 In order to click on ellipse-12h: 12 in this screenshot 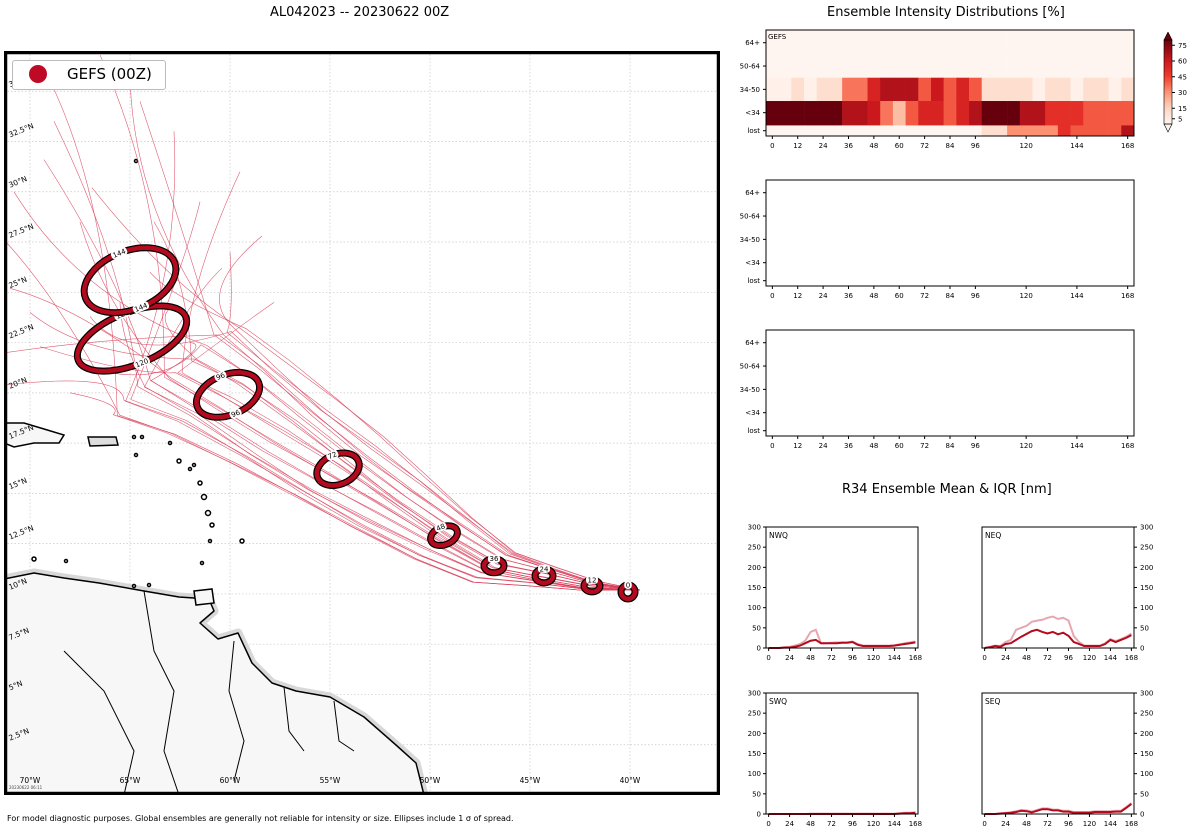, I will do `click(592, 585)`.